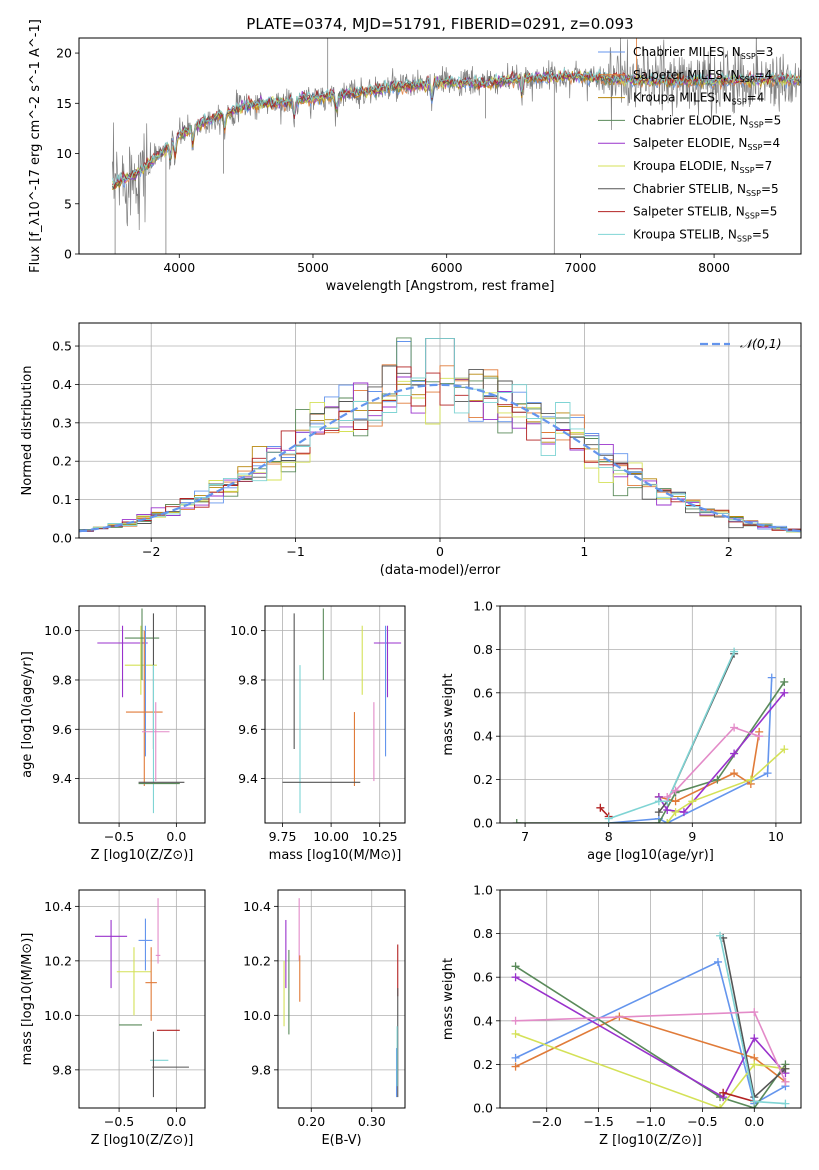 This screenshot has height=1170, width=819. I want to click on y-tick-label: 0.4, so click(62, 384).